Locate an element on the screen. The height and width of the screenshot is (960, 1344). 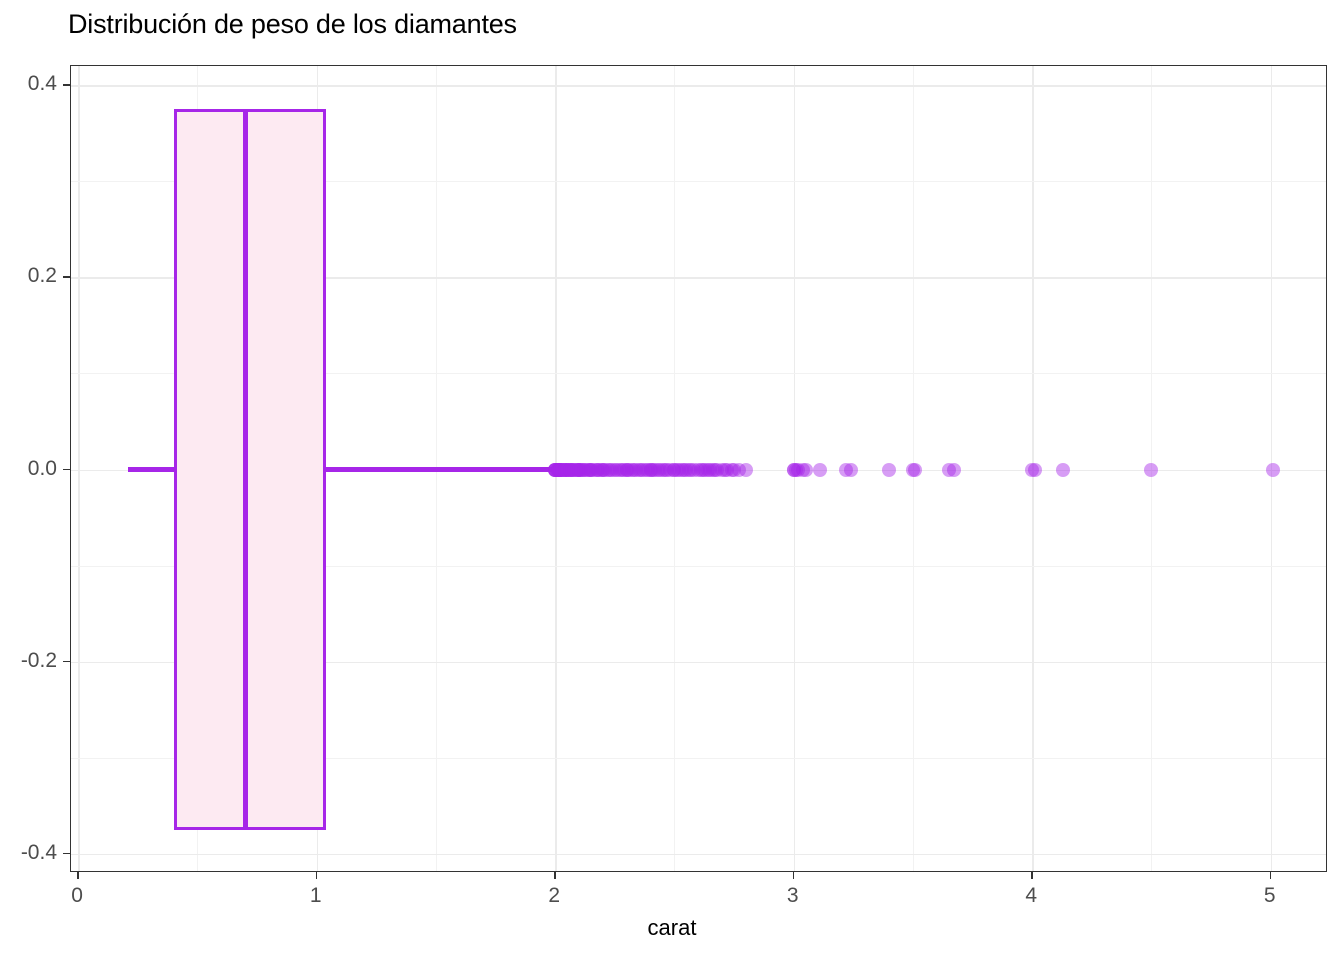
y-tick-label: 0.4 is located at coordinates (42, 84).